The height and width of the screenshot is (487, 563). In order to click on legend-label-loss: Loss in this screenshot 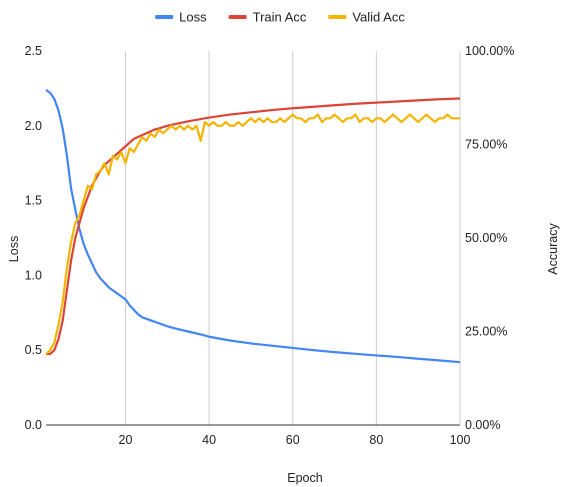, I will do `click(193, 17)`.